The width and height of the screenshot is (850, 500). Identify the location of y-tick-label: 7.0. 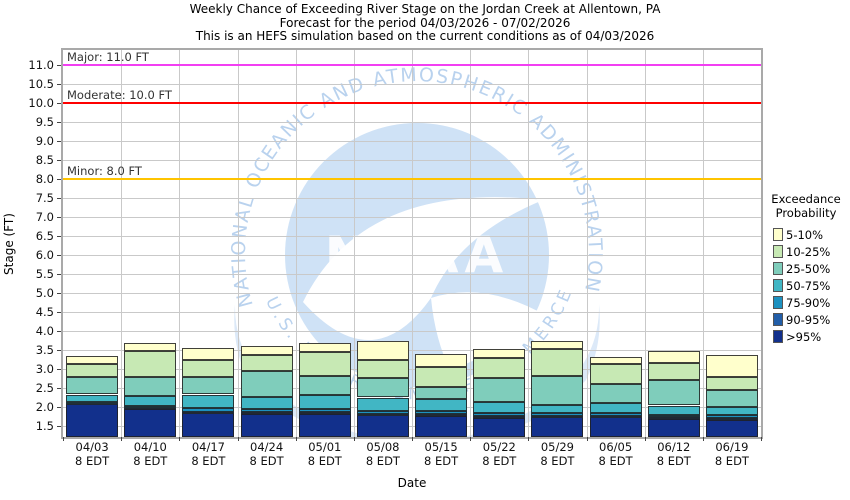
(44, 216).